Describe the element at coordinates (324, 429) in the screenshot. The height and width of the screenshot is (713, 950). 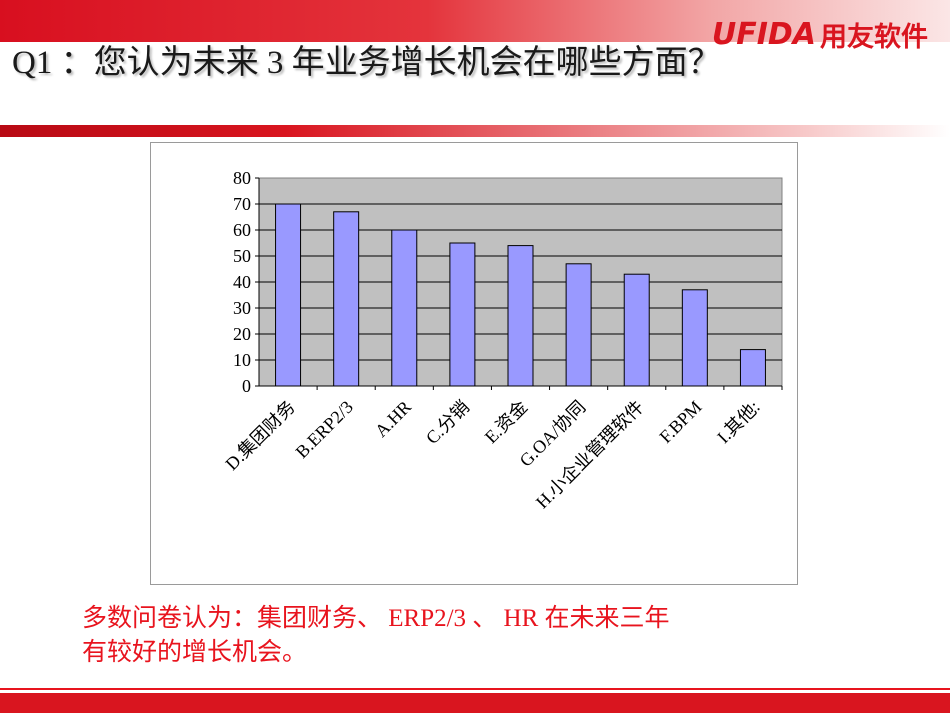
I see `x-tick-label: B.ERP2/3` at that location.